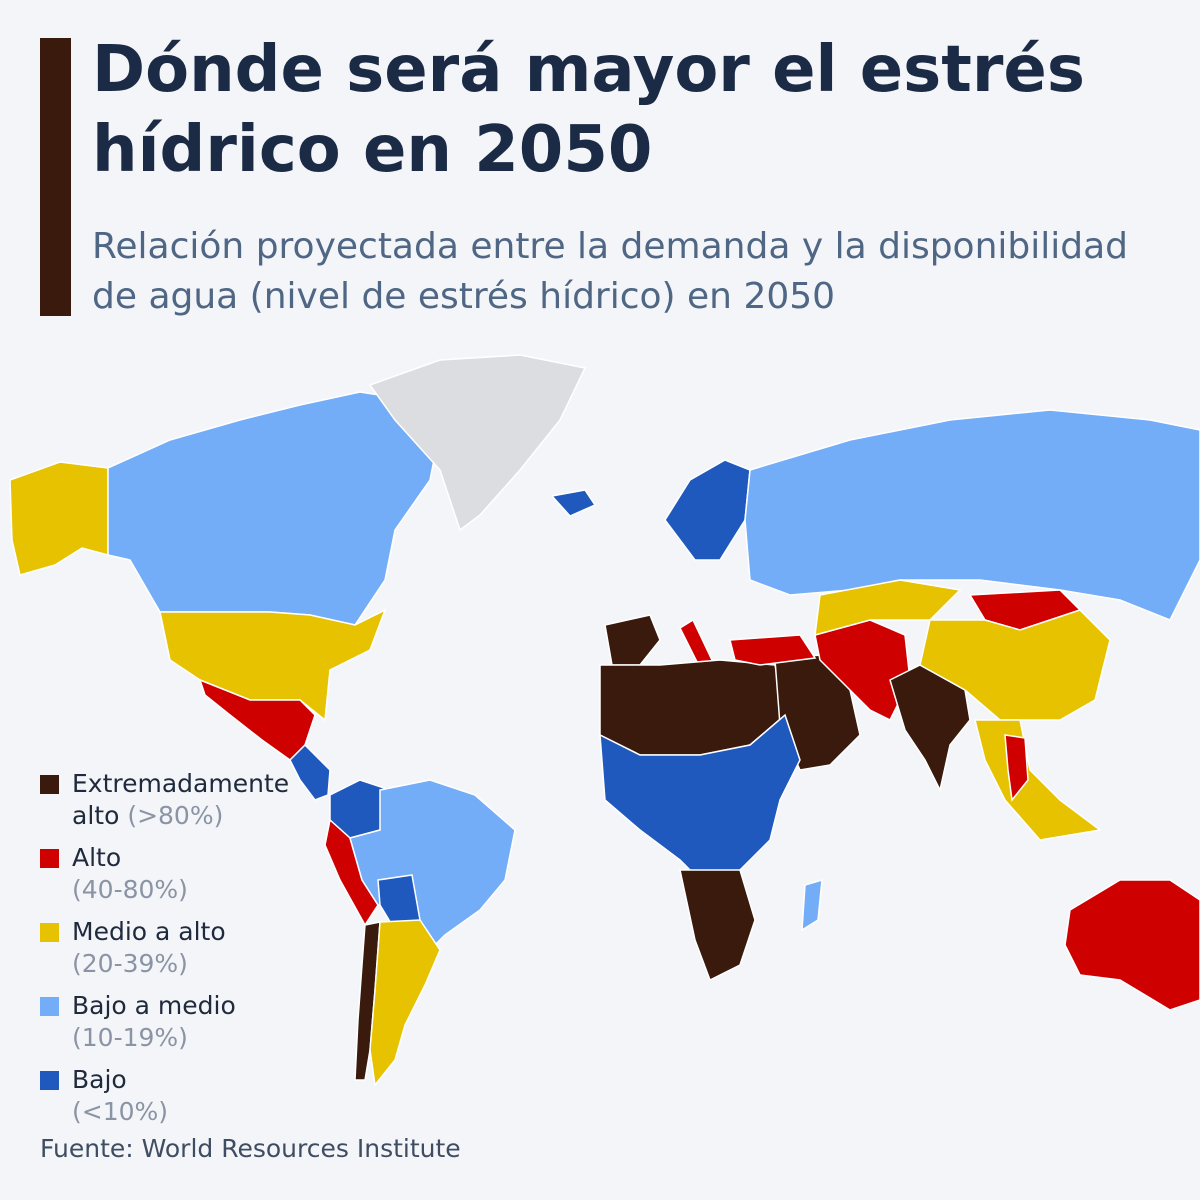 This screenshot has width=1200, height=1200. I want to click on accent-bar, so click(55, 177).